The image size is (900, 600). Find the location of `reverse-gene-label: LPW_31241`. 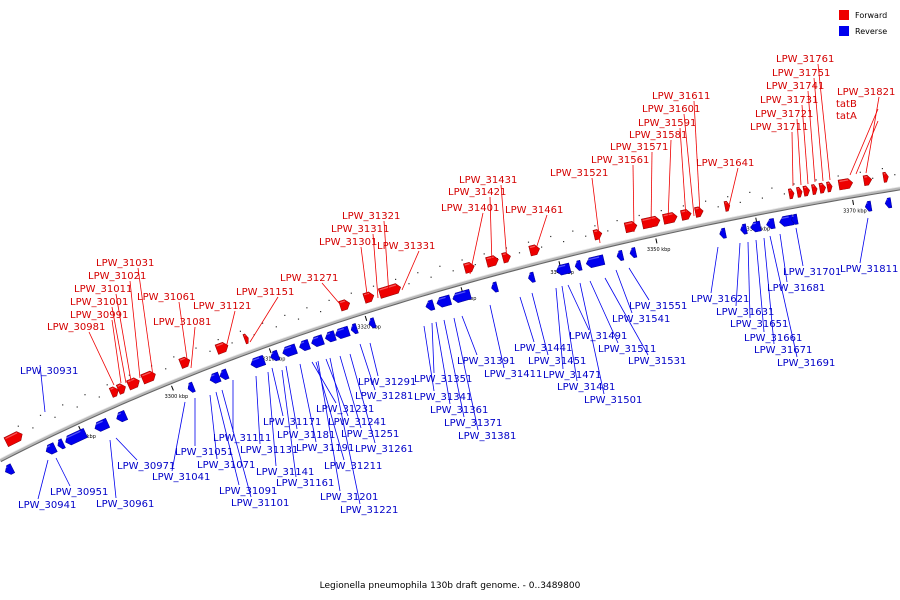

reverse-gene-label: LPW_31241 is located at coordinates (357, 422).